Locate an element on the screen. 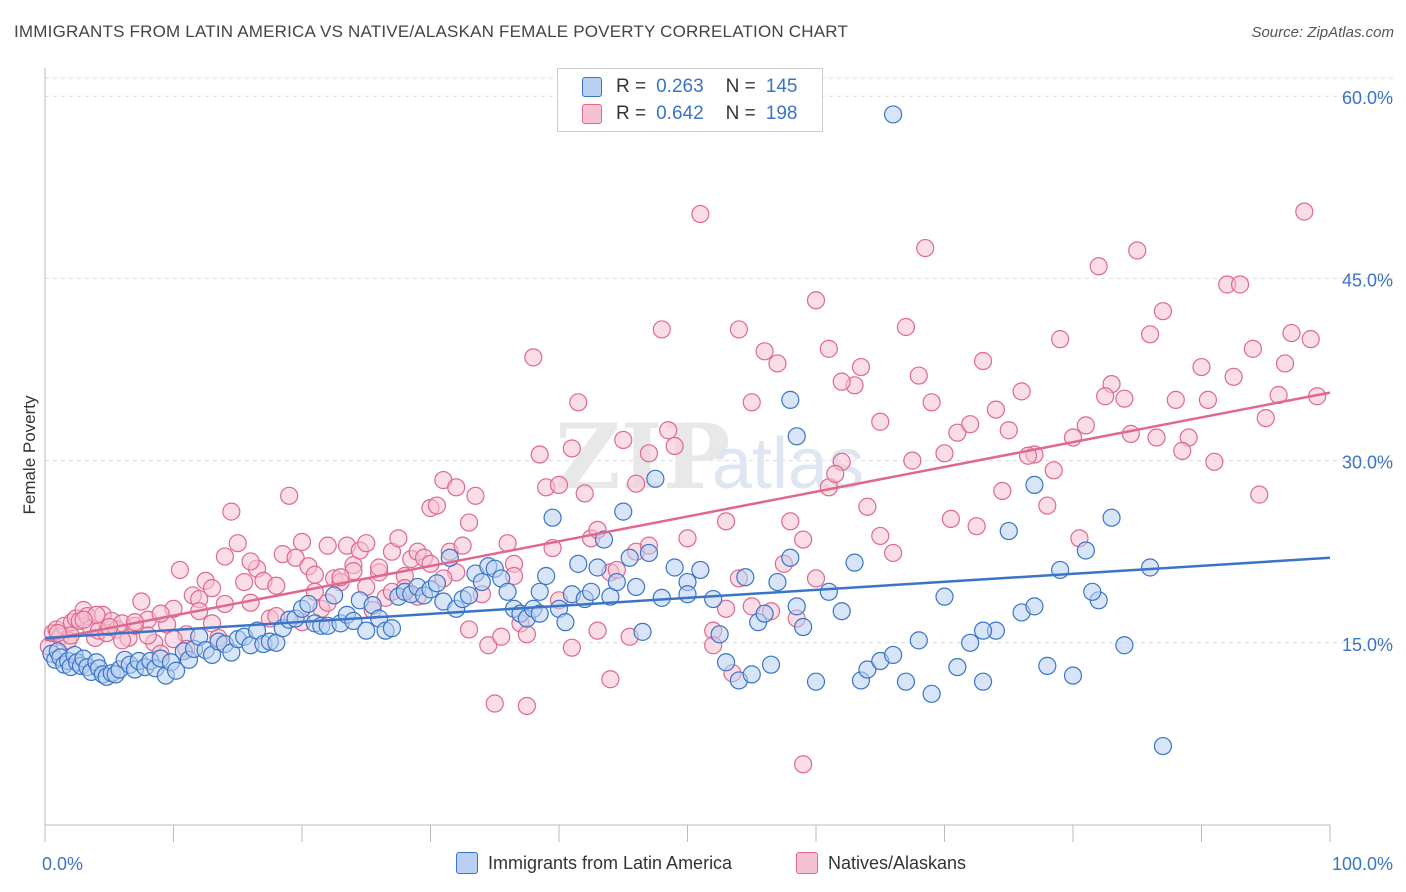 This screenshot has width=1406, height=892. legend-row-pink: R = 0.642 N = 198 is located at coordinates (689, 114).